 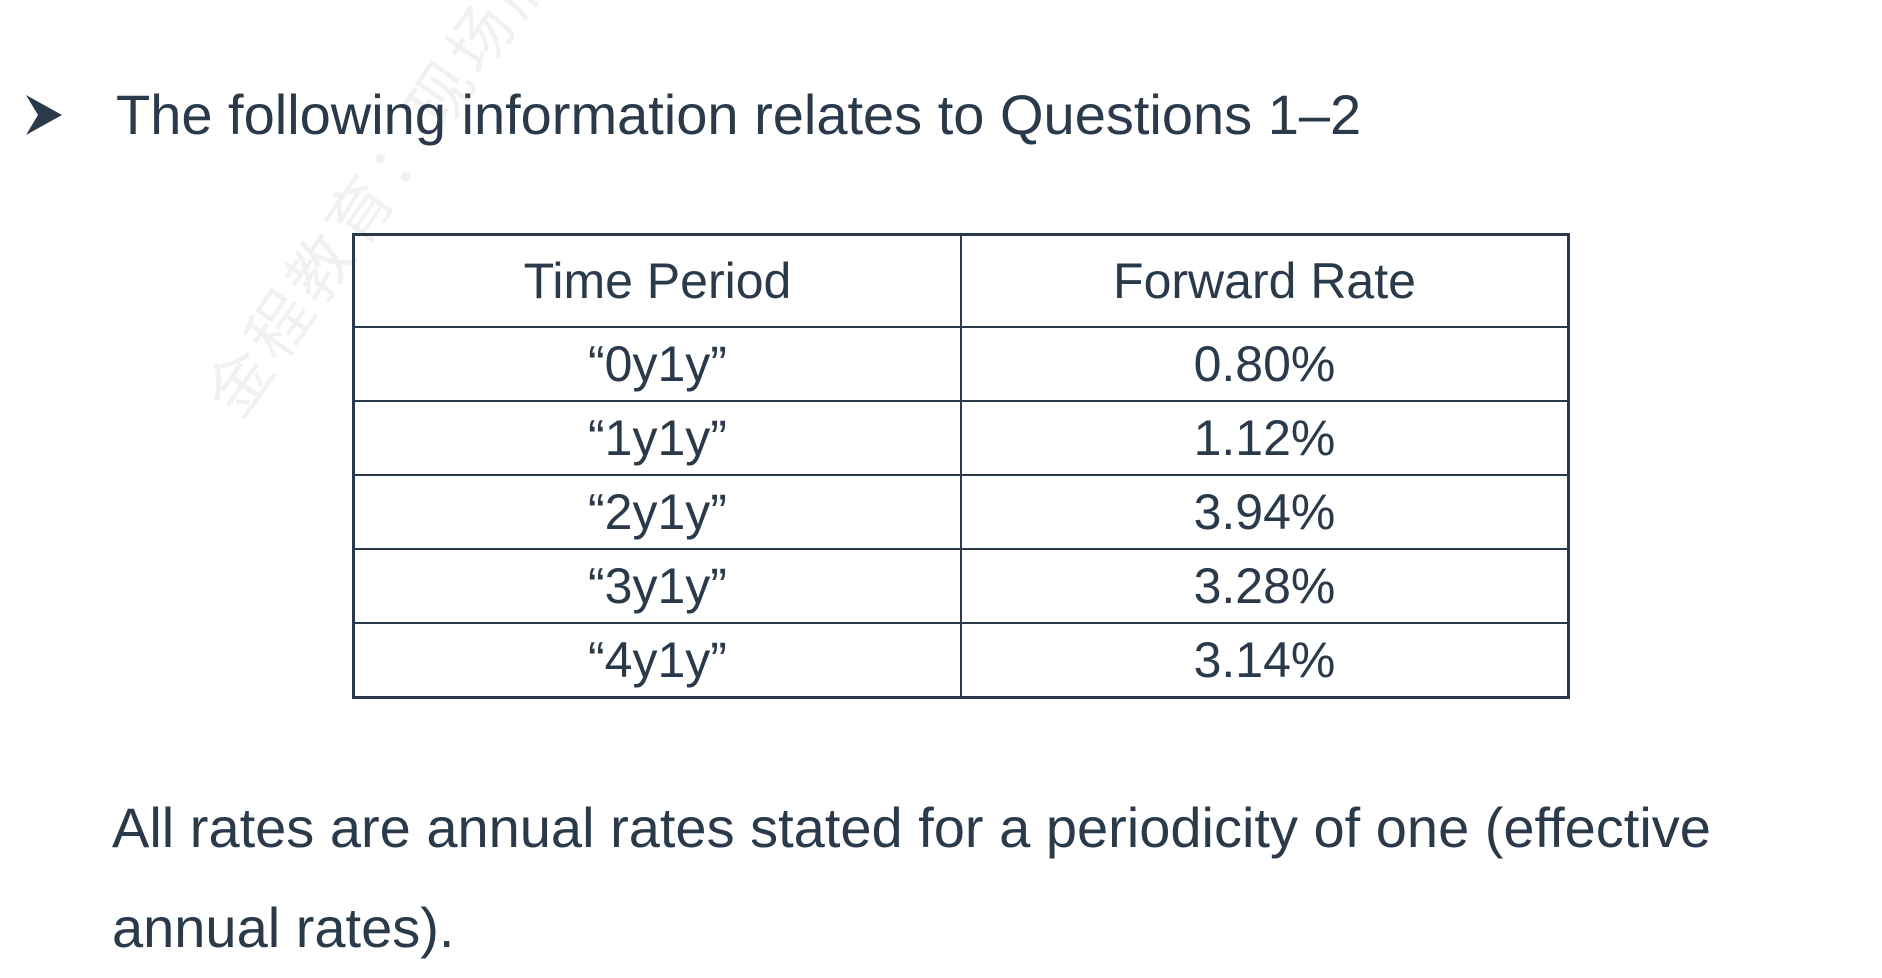 What do you see at coordinates (1265, 280) in the screenshot?
I see `column-header-forward-rate: Forward Rate` at bounding box center [1265, 280].